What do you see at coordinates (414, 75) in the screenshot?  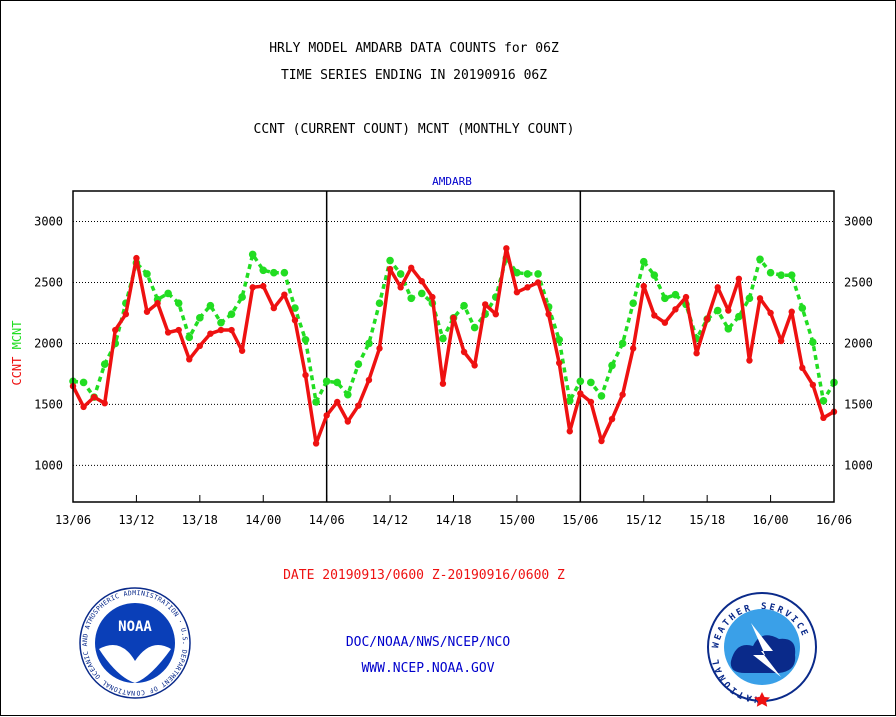 I see `chart-title-line2: TIME SERIES ENDING IN 20190916 06Z` at bounding box center [414, 75].